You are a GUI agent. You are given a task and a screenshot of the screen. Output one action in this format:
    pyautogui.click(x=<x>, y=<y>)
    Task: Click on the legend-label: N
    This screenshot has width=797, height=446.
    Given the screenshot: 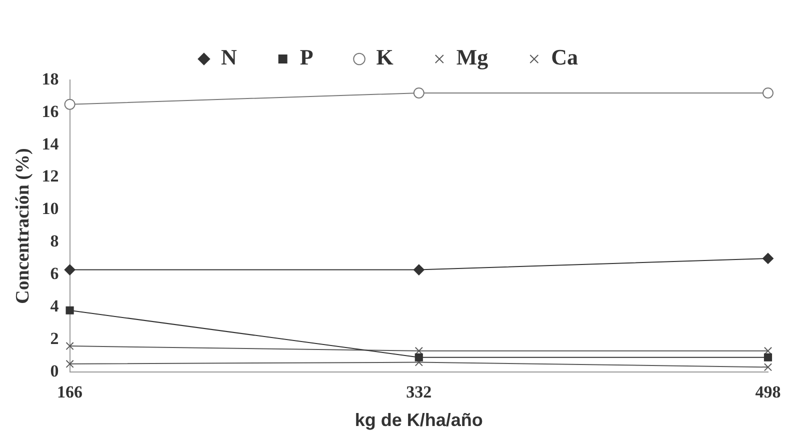 What is the action you would take?
    pyautogui.click(x=228, y=57)
    